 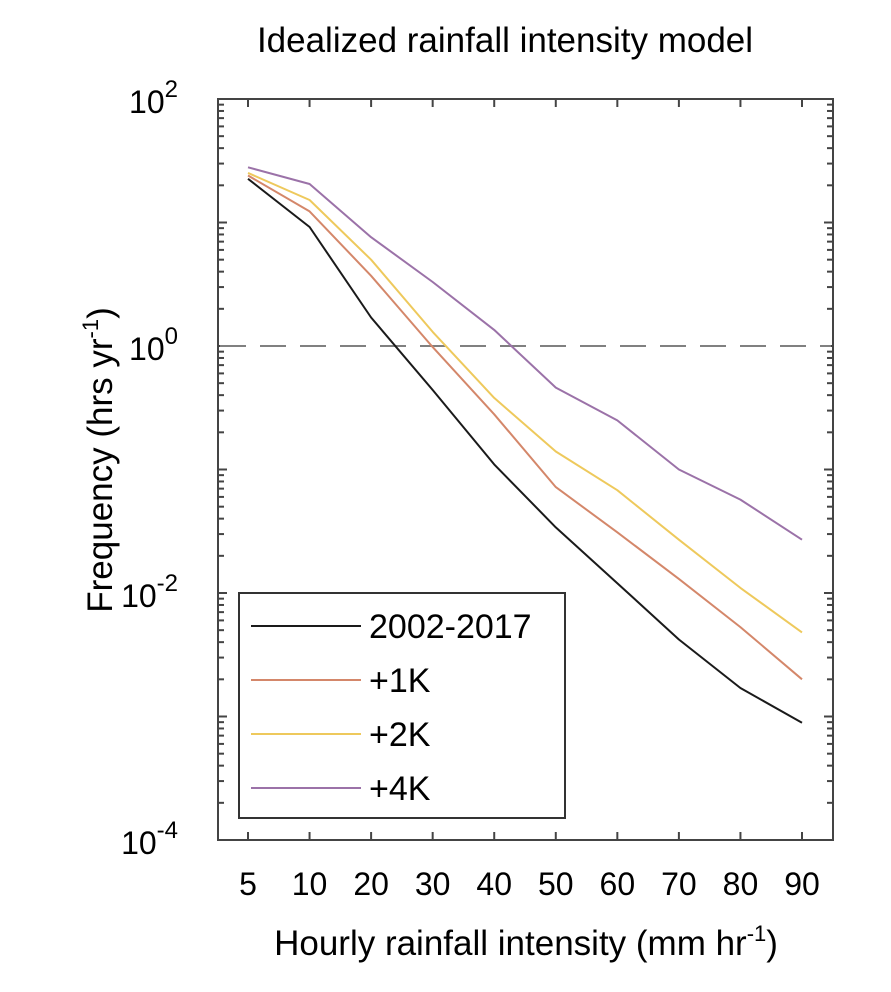 What do you see at coordinates (679, 884) in the screenshot?
I see `x-tick-label: 70` at bounding box center [679, 884].